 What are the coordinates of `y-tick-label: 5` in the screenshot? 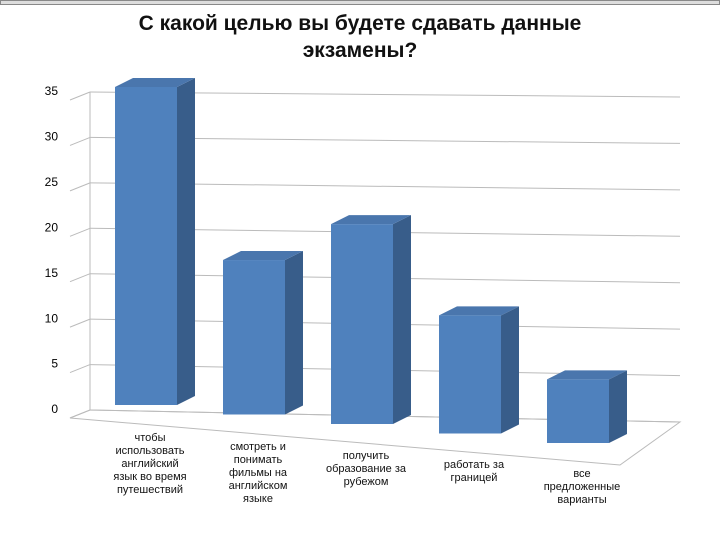 It's located at (54, 364).